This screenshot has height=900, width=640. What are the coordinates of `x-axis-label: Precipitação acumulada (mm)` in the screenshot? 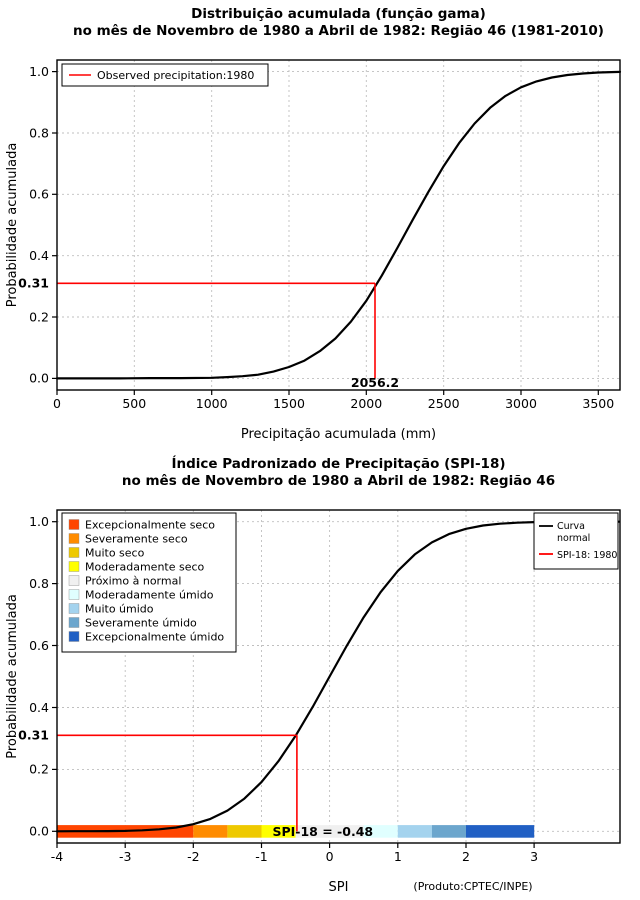 It's located at (338, 434).